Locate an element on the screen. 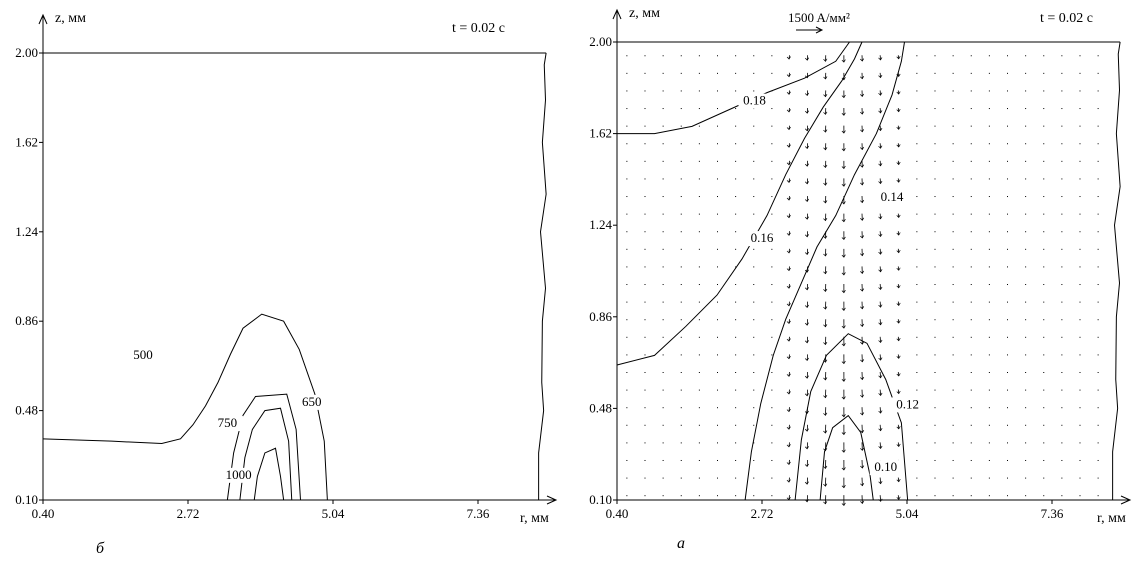 This screenshot has width=1147, height=563. y-tick-label: 0.48 is located at coordinates (26, 410).